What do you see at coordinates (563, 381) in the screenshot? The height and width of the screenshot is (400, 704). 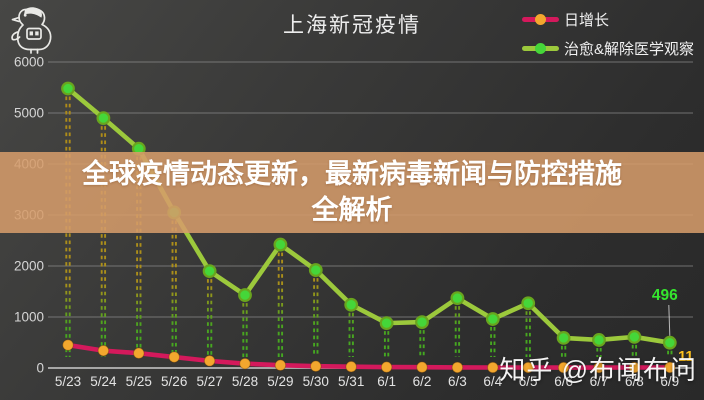 I see `x-tick-label: 6/6` at bounding box center [563, 381].